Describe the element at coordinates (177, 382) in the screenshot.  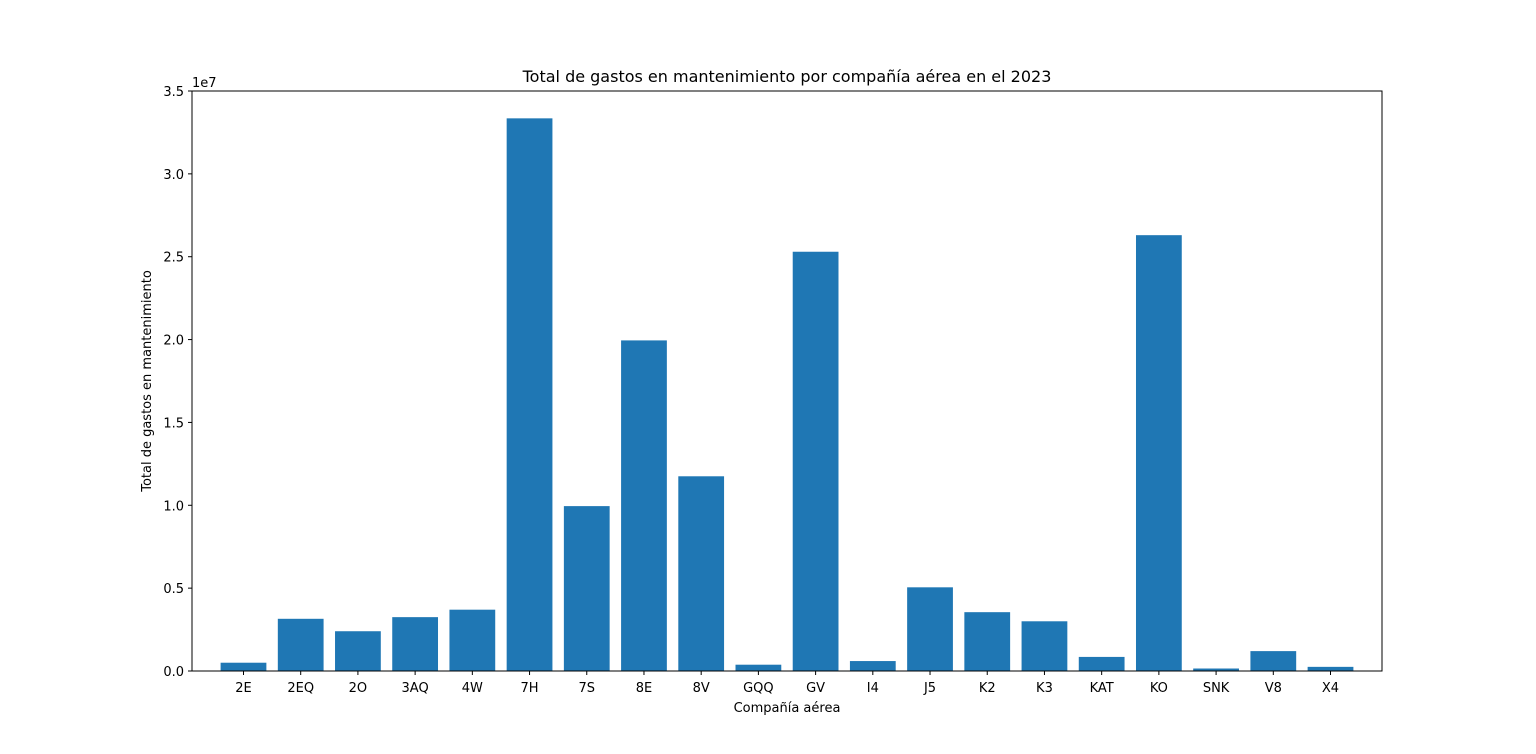
I see `y-axis-ticks: 0.0 0.5 1.0 1.5 2.0 2.5 3.0 3.5` at that location.